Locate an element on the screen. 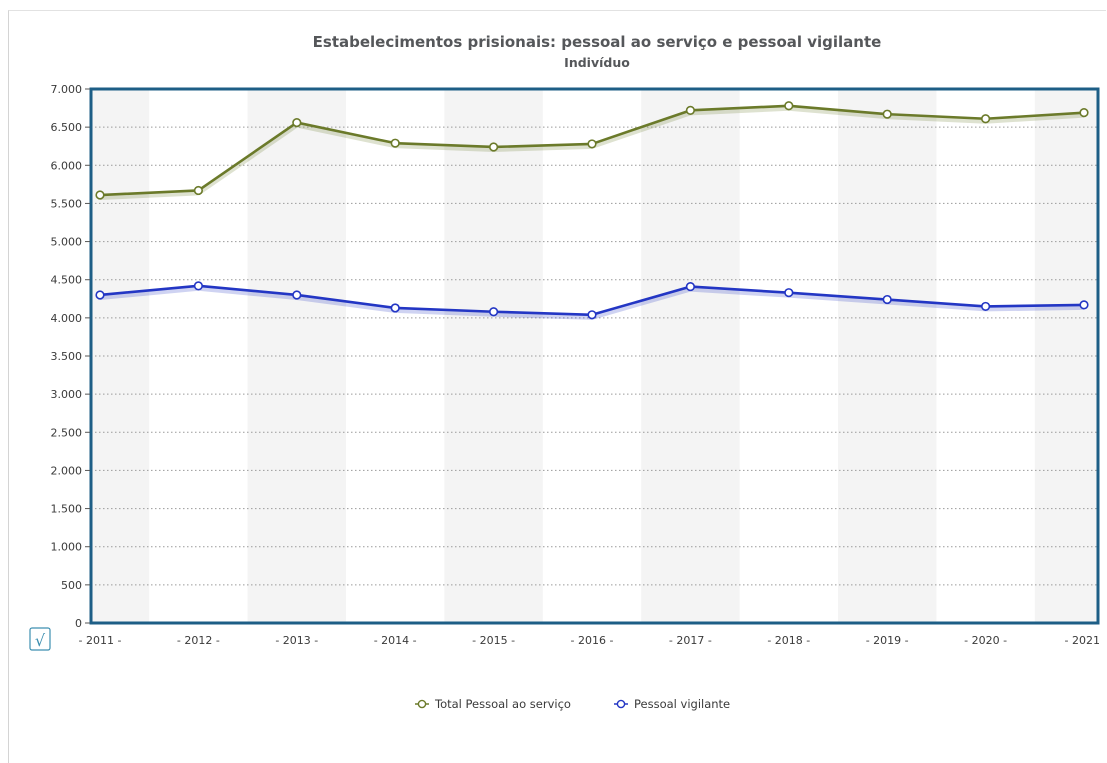  y-tick-label: 6.000 is located at coordinates (67, 165).